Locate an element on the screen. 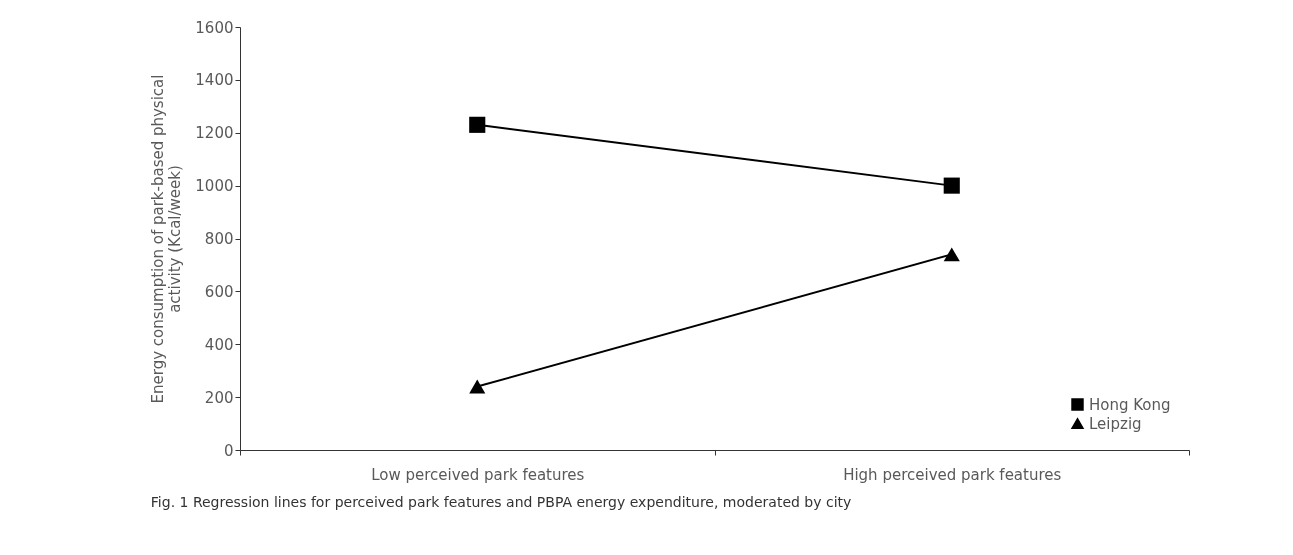  y-tick-label: 1600 is located at coordinates (214, 27).